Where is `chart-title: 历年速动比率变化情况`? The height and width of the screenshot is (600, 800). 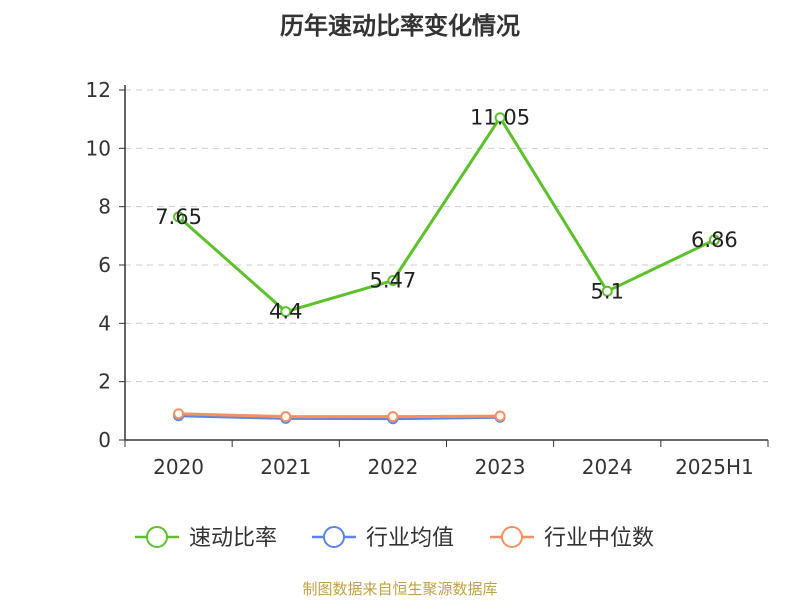
chart-title: 历年速动比率变化情况 is located at coordinates (400, 26).